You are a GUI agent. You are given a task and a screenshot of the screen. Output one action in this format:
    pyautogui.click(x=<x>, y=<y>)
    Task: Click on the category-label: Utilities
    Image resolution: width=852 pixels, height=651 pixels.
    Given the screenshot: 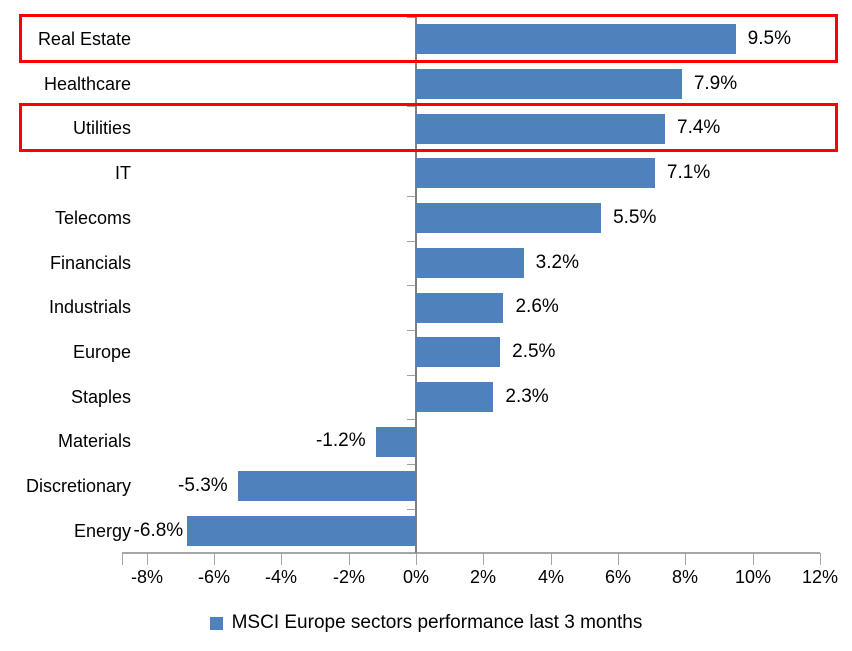 What is the action you would take?
    pyautogui.click(x=101, y=128)
    